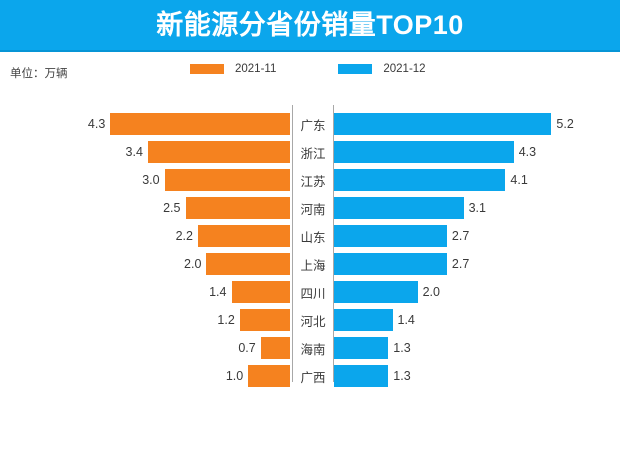 This screenshot has width=620, height=465. What do you see at coordinates (233, 69) in the screenshot?
I see `legend-item-2021-11: 2021-11` at bounding box center [233, 69].